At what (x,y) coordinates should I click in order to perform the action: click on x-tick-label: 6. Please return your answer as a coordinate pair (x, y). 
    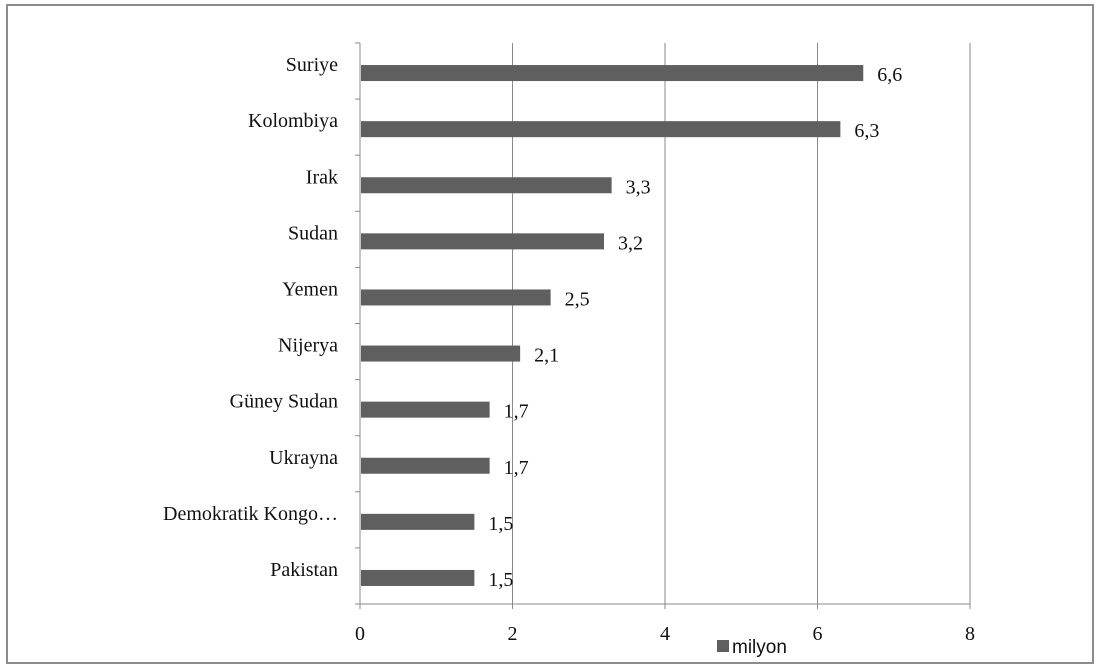
    Looking at the image, I should click on (818, 634).